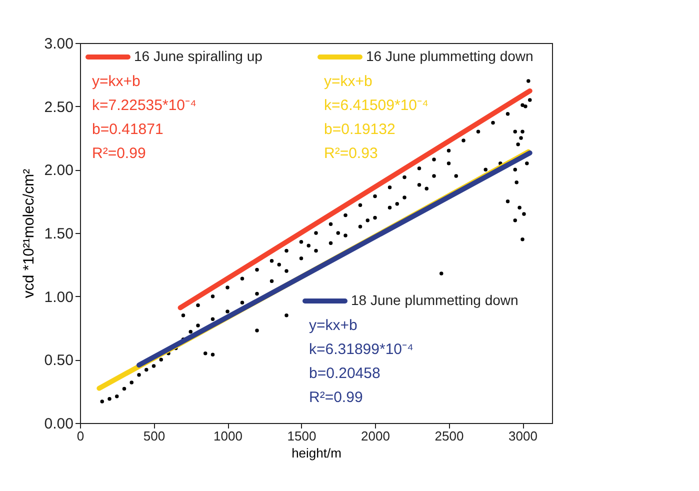 This screenshot has height=491, width=699. What do you see at coordinates (360, 129) in the screenshot?
I see `annotation: b=0.19132` at bounding box center [360, 129].